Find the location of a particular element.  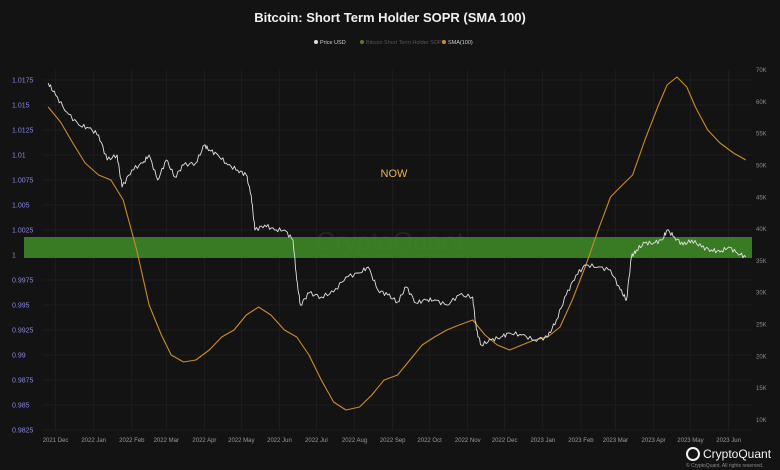

legend-label-sopr: Bitcoin Short Term Holder SOPR is located at coordinates (406, 43).